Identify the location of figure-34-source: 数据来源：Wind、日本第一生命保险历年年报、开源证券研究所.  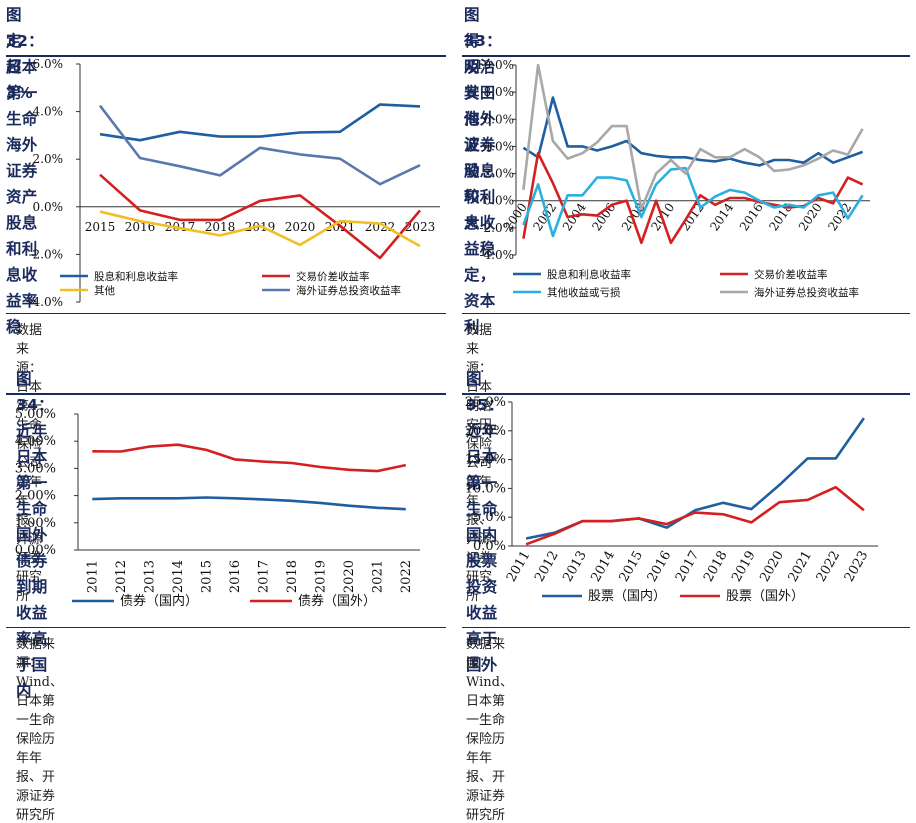
(39, 730).